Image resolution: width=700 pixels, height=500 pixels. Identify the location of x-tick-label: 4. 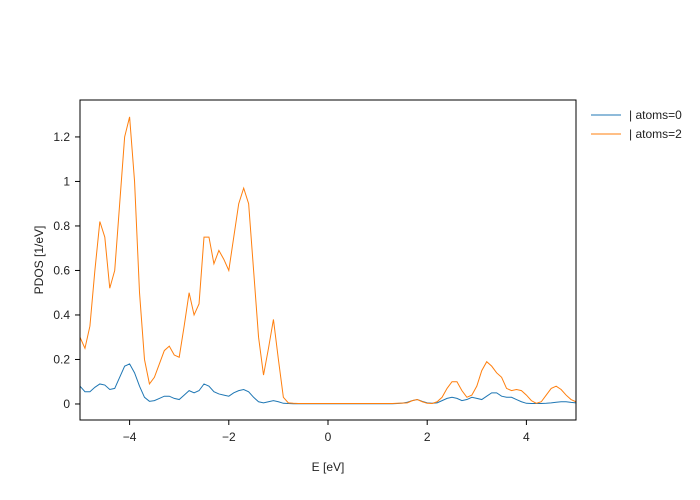
(526, 437).